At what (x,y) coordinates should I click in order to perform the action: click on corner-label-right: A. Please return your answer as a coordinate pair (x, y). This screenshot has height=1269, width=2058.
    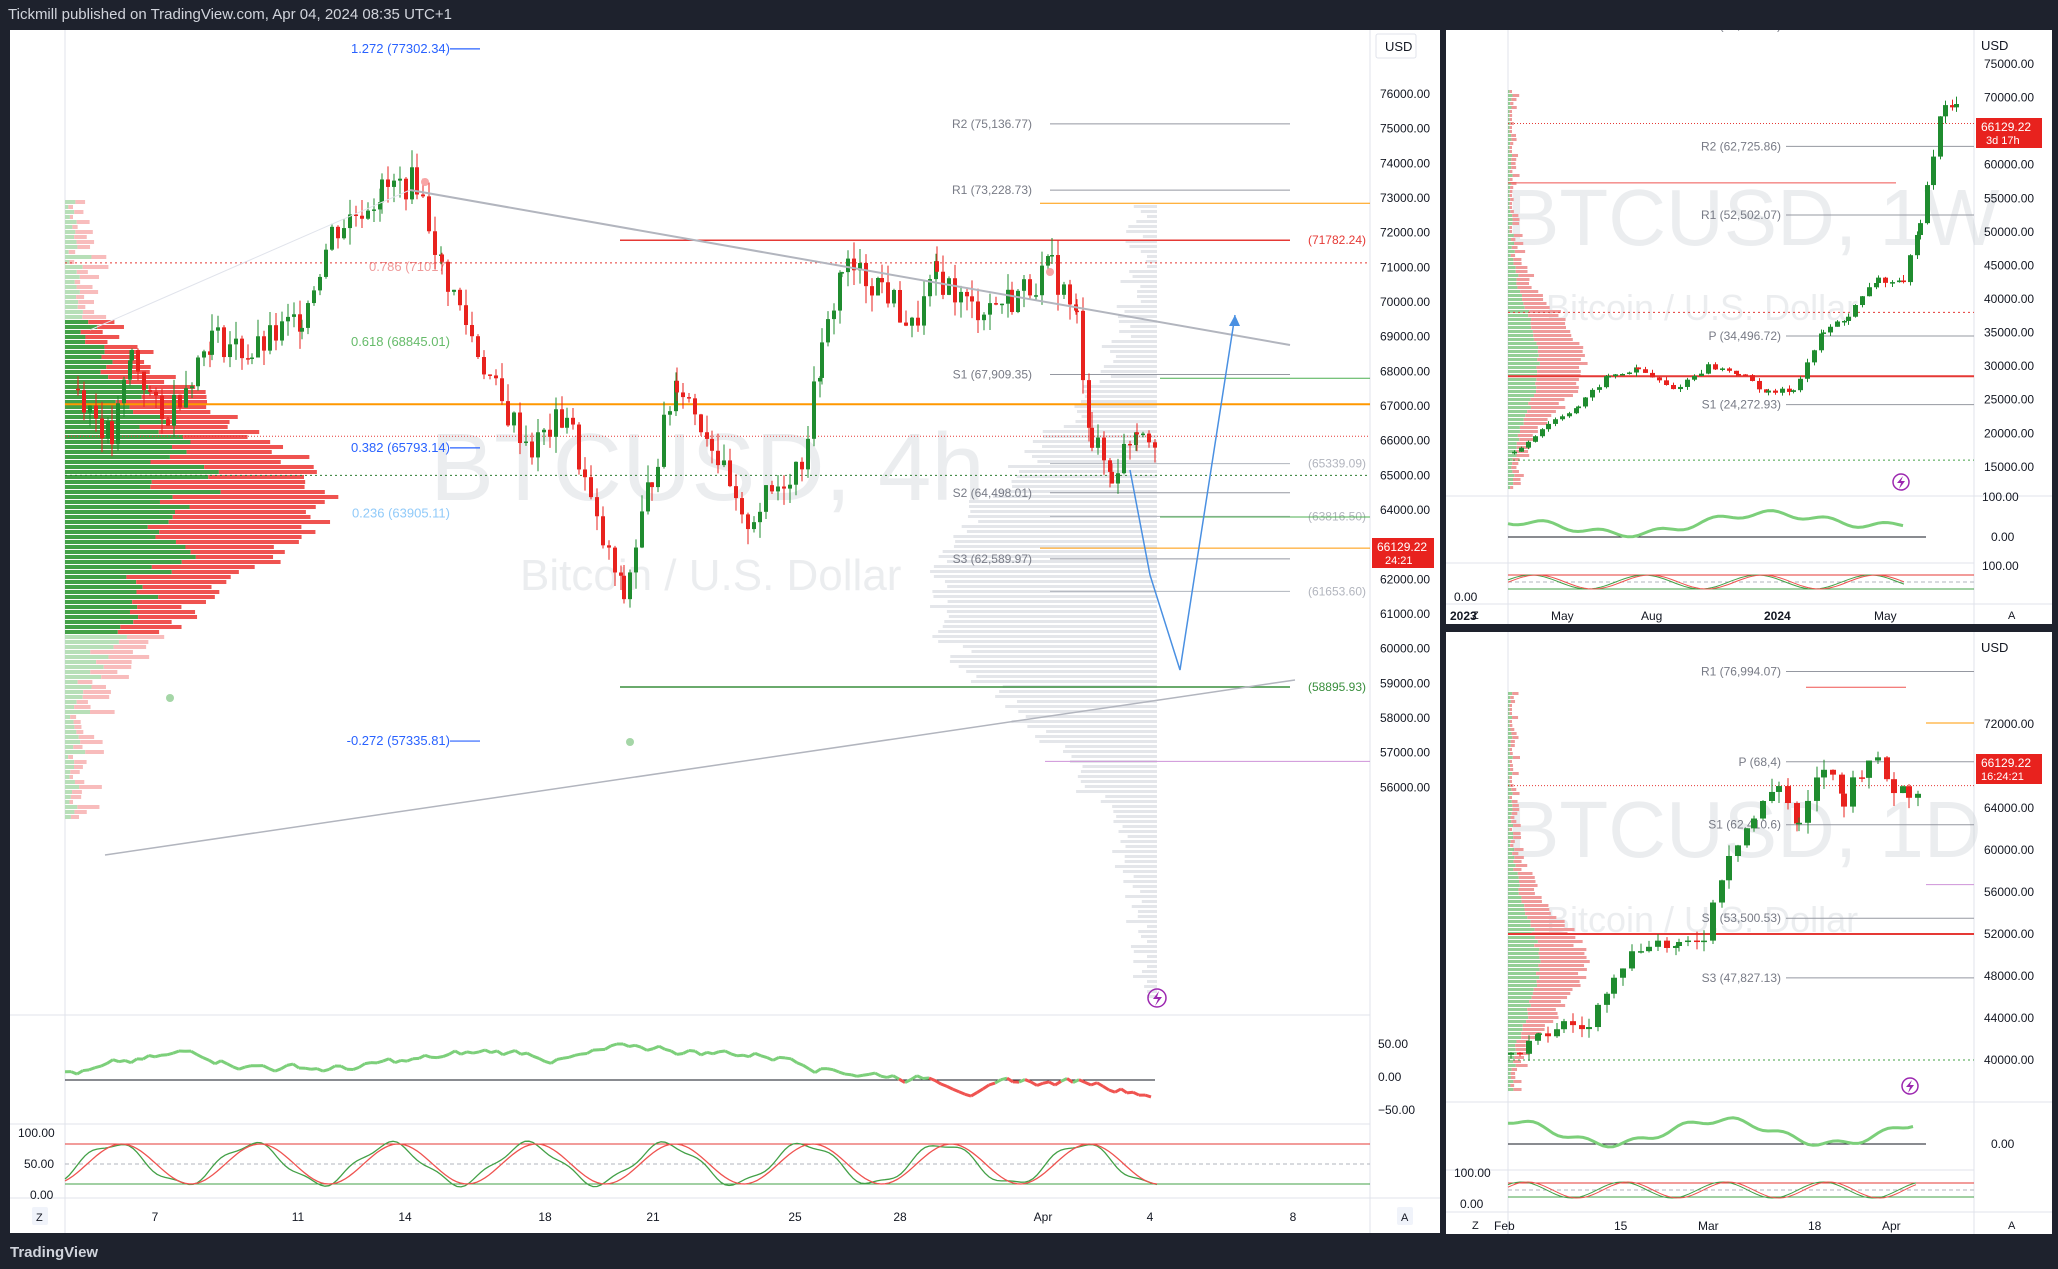
    Looking at the image, I should click on (1405, 1218).